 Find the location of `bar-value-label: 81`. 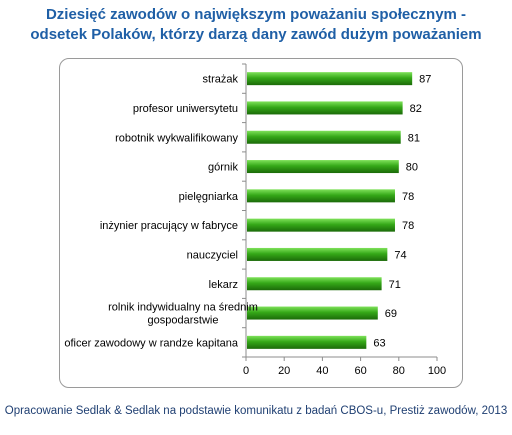

bar-value-label: 81 is located at coordinates (414, 138).